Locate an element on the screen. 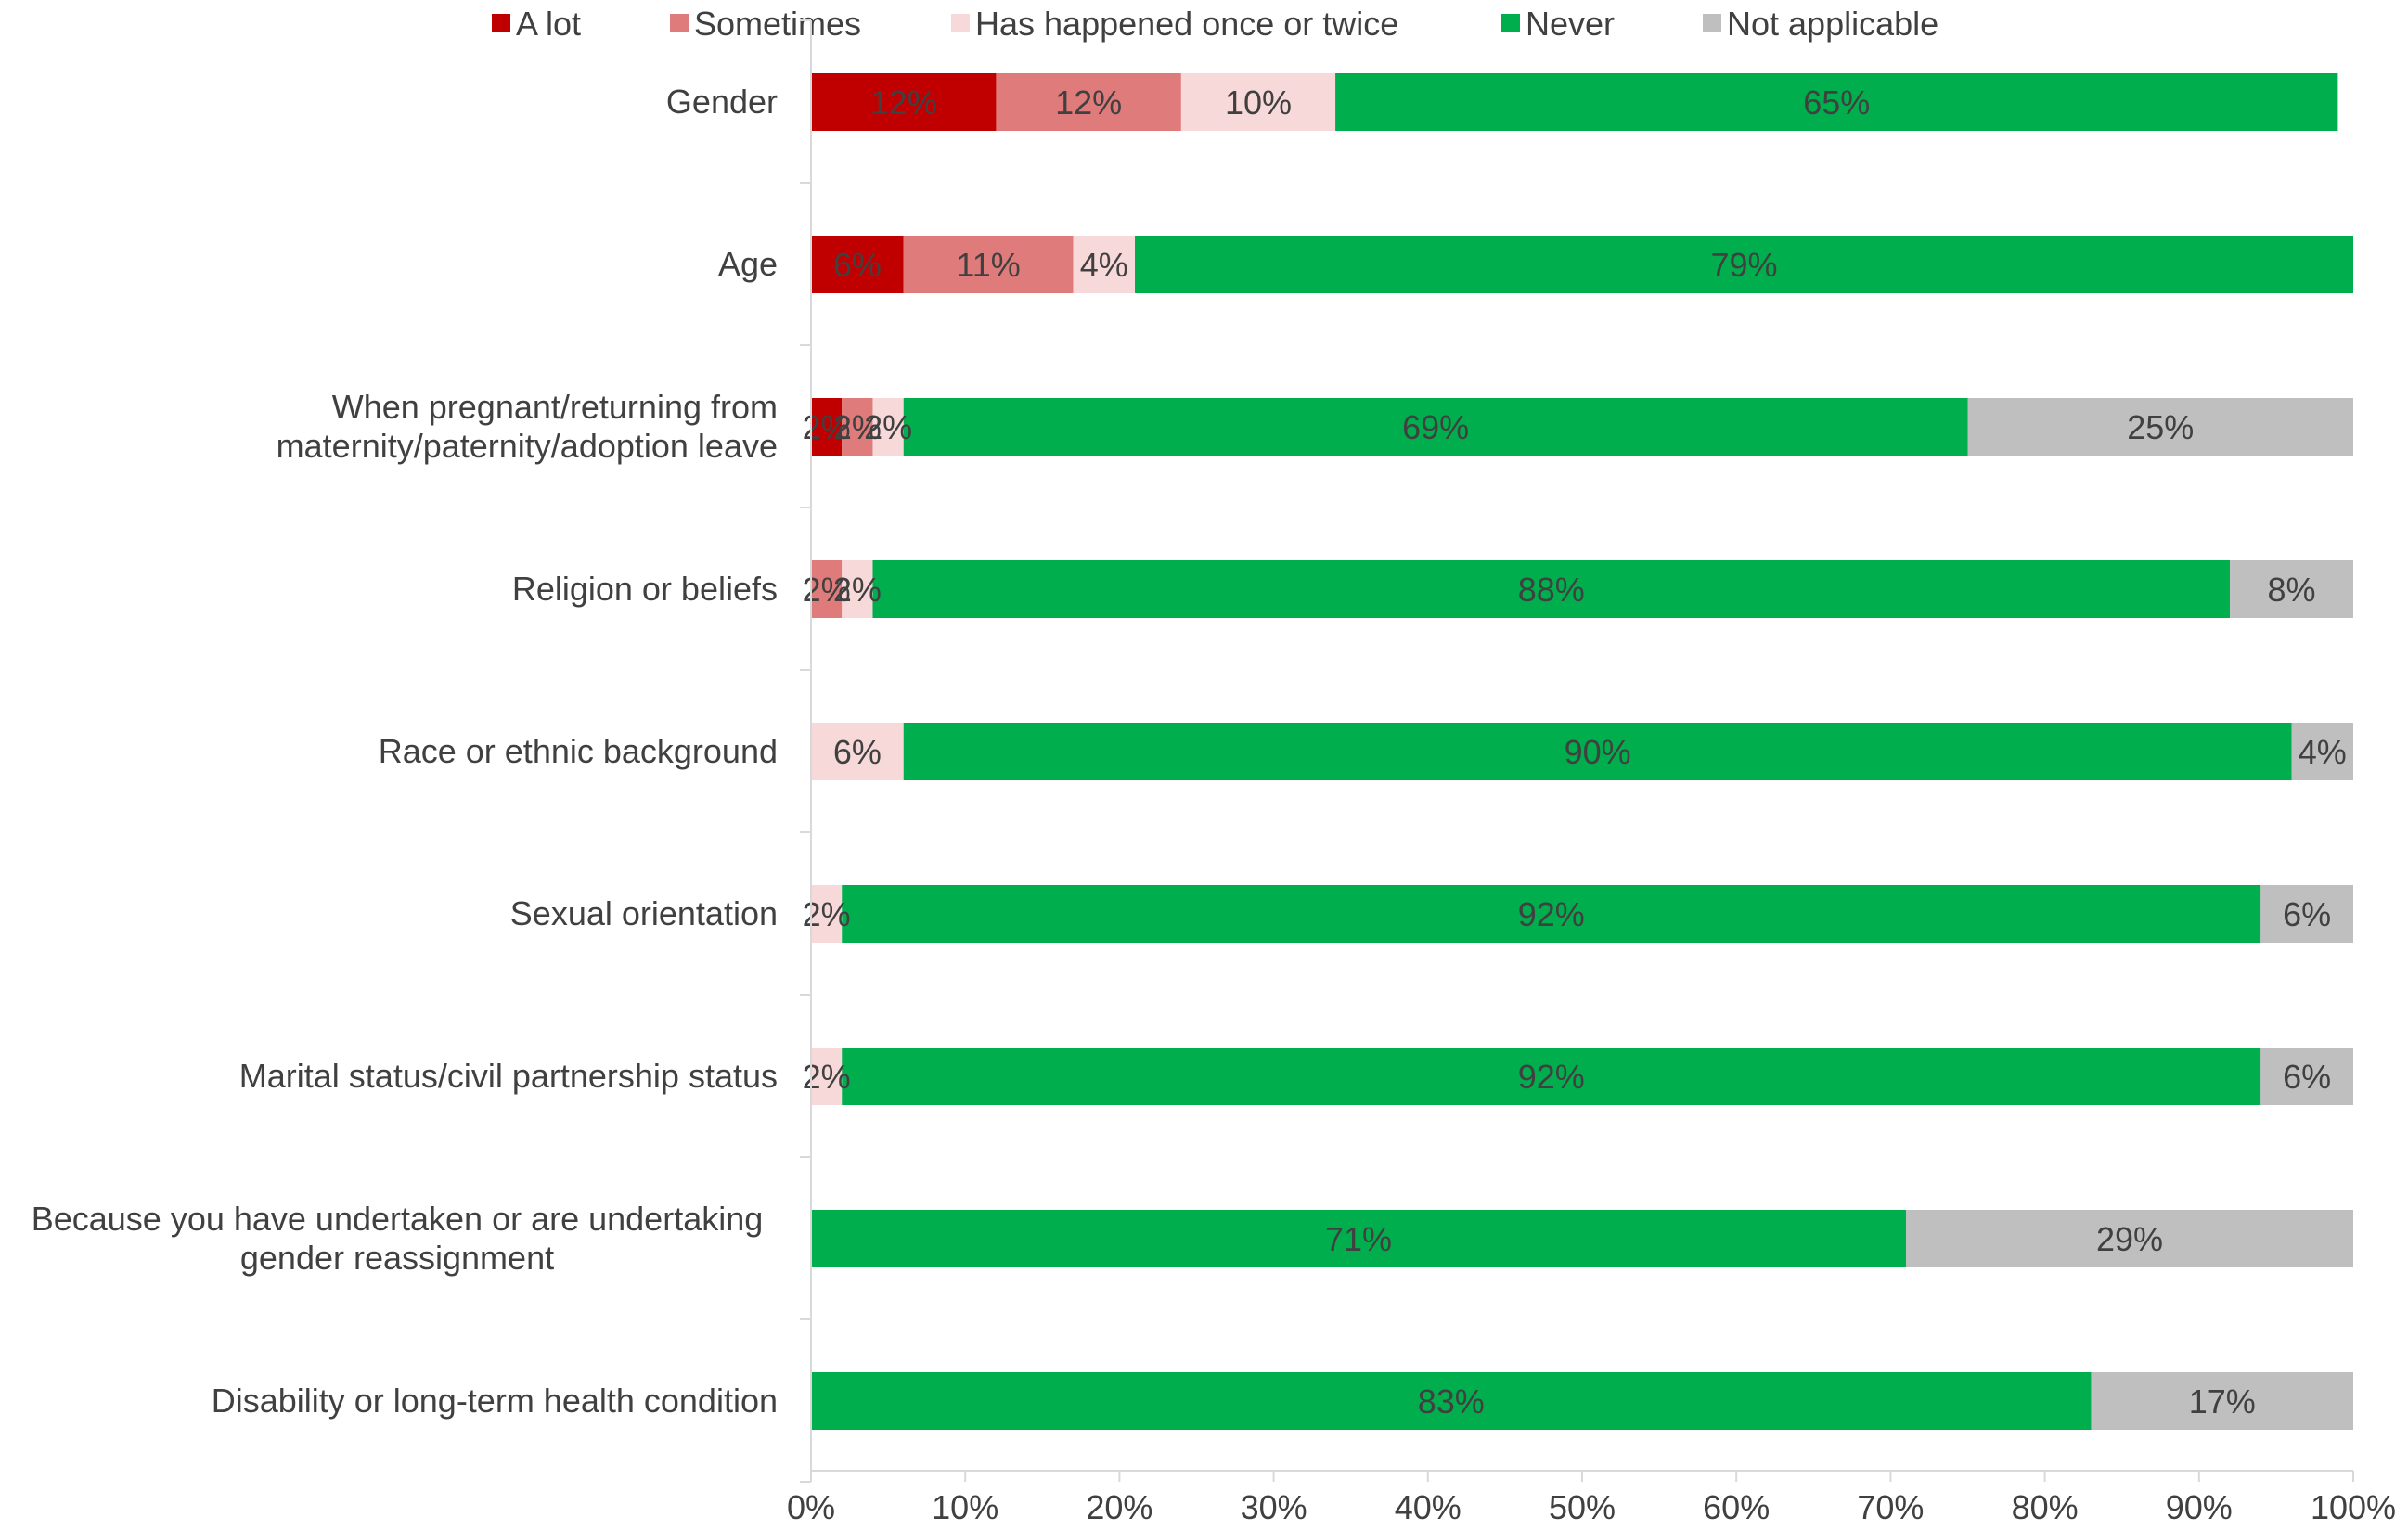  bar-age-a-lot is located at coordinates (858, 264).